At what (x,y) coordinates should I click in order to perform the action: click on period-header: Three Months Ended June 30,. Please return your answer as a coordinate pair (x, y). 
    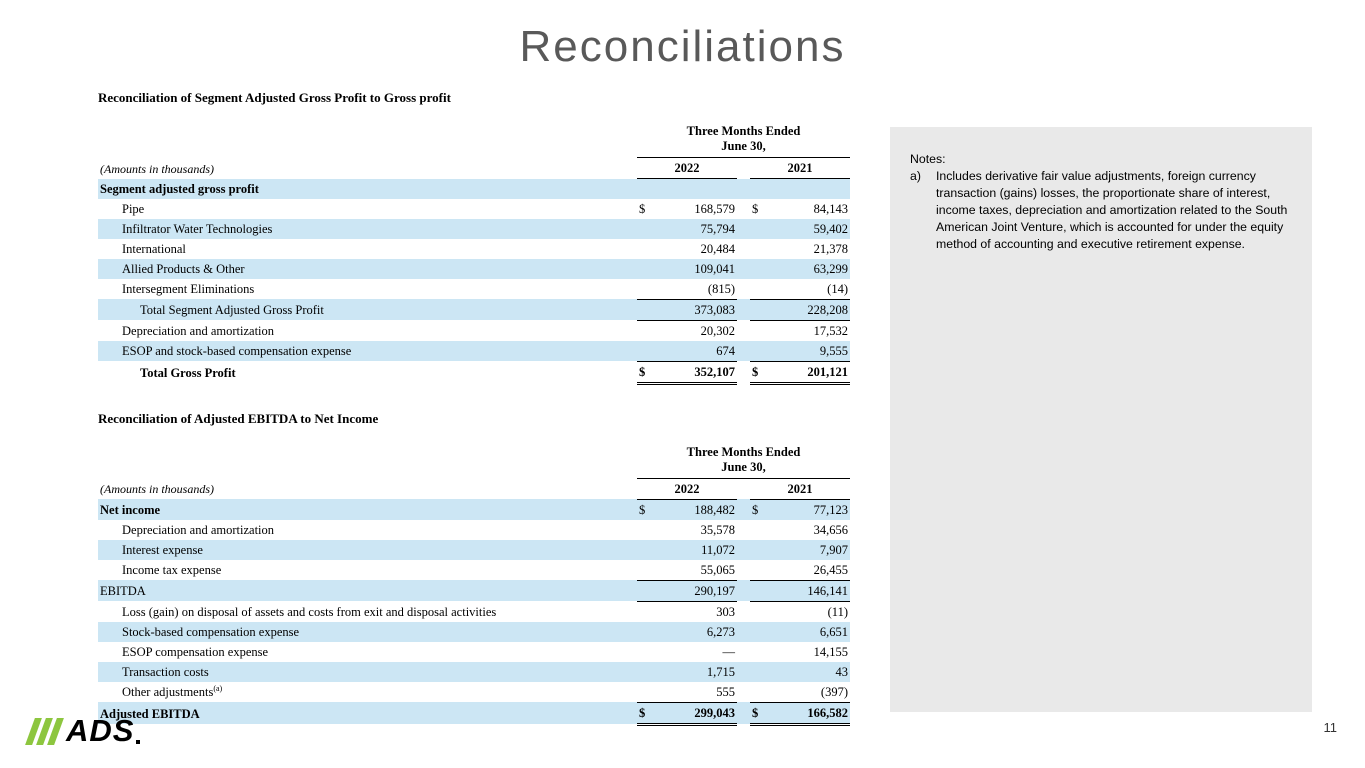
    Looking at the image, I should click on (743, 460).